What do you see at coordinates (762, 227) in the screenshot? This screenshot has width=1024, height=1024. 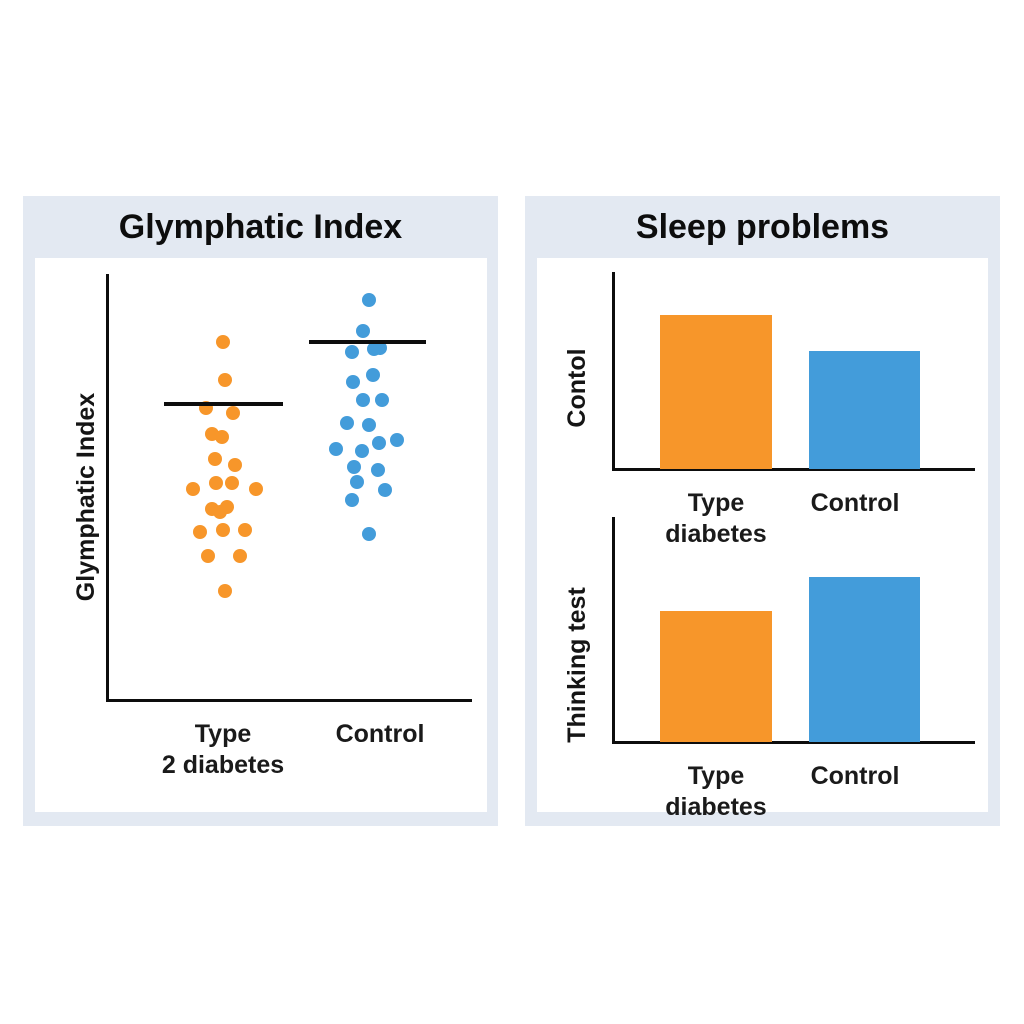 I see `panel-title: Sleep problems` at bounding box center [762, 227].